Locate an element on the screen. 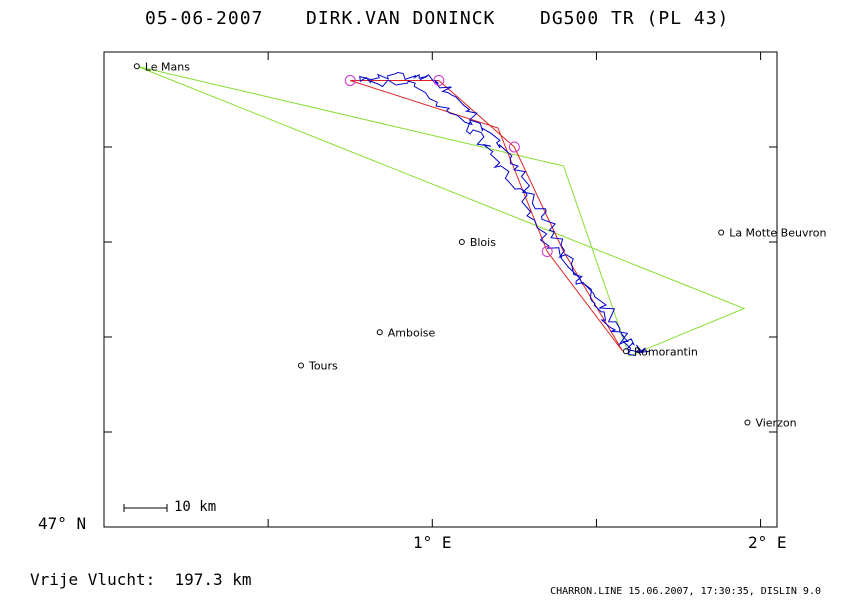 This screenshot has width=853, height=603. header-pilot: DIRK.VAN DONINCK is located at coordinates (401, 18).